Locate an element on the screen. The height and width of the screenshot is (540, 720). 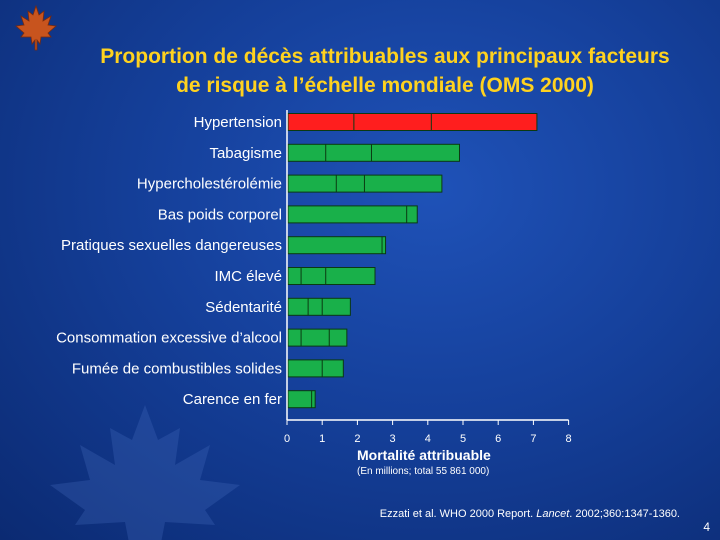
x-tick-label-0: 0 is located at coordinates (287, 439).